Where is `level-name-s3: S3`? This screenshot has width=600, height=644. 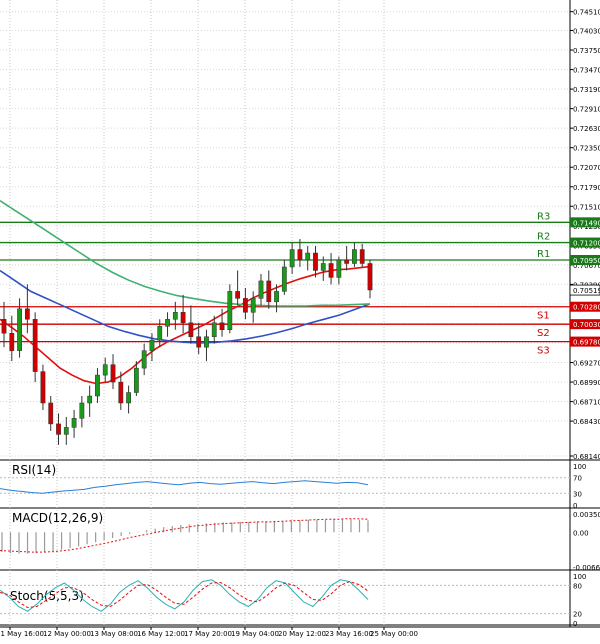 level-name-s3: S3 is located at coordinates (543, 351).